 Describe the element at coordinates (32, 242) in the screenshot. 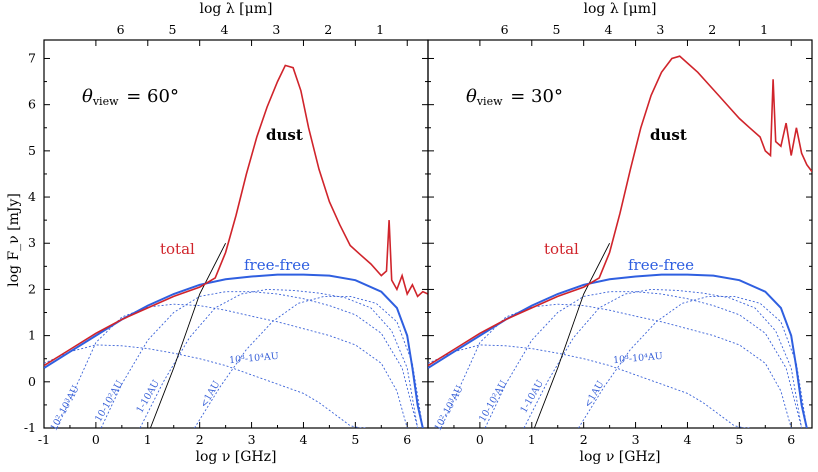

I see `y-tick-label: 3` at that location.